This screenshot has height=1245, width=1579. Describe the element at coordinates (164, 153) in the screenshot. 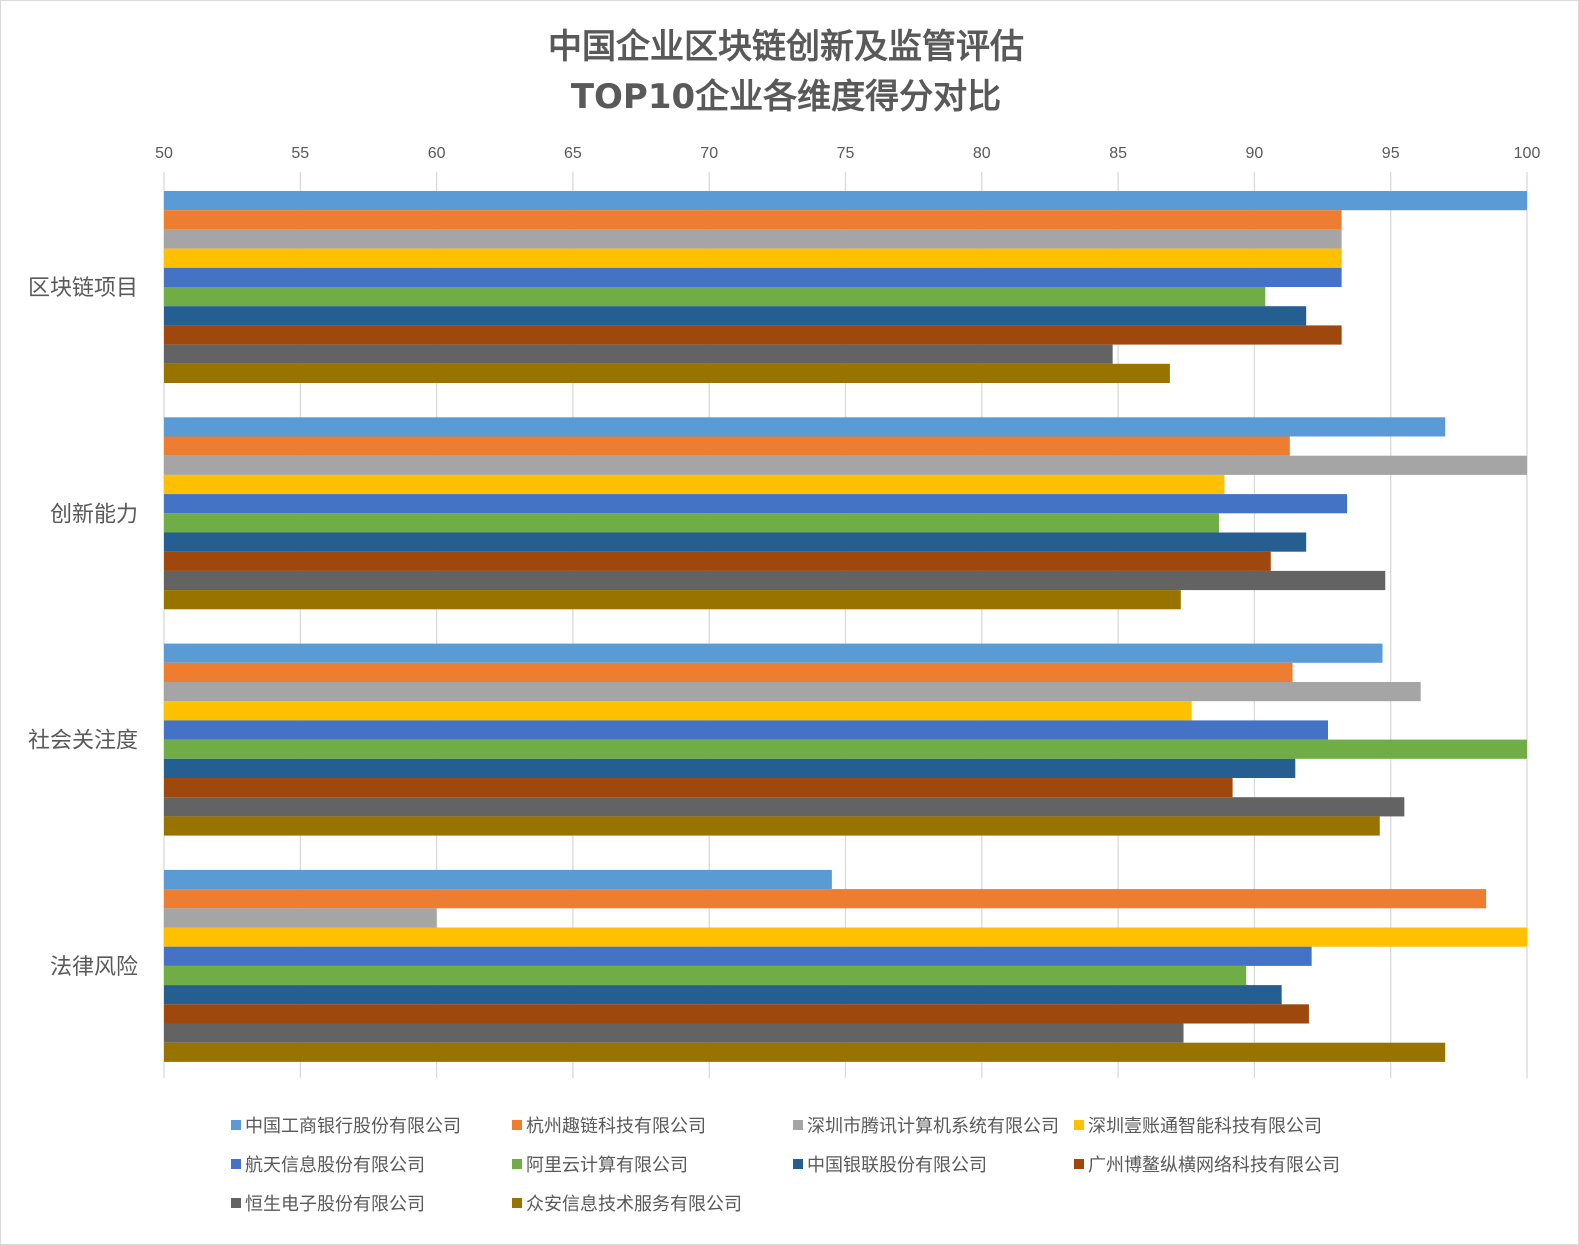

I see `x-tick-label: 50` at that location.